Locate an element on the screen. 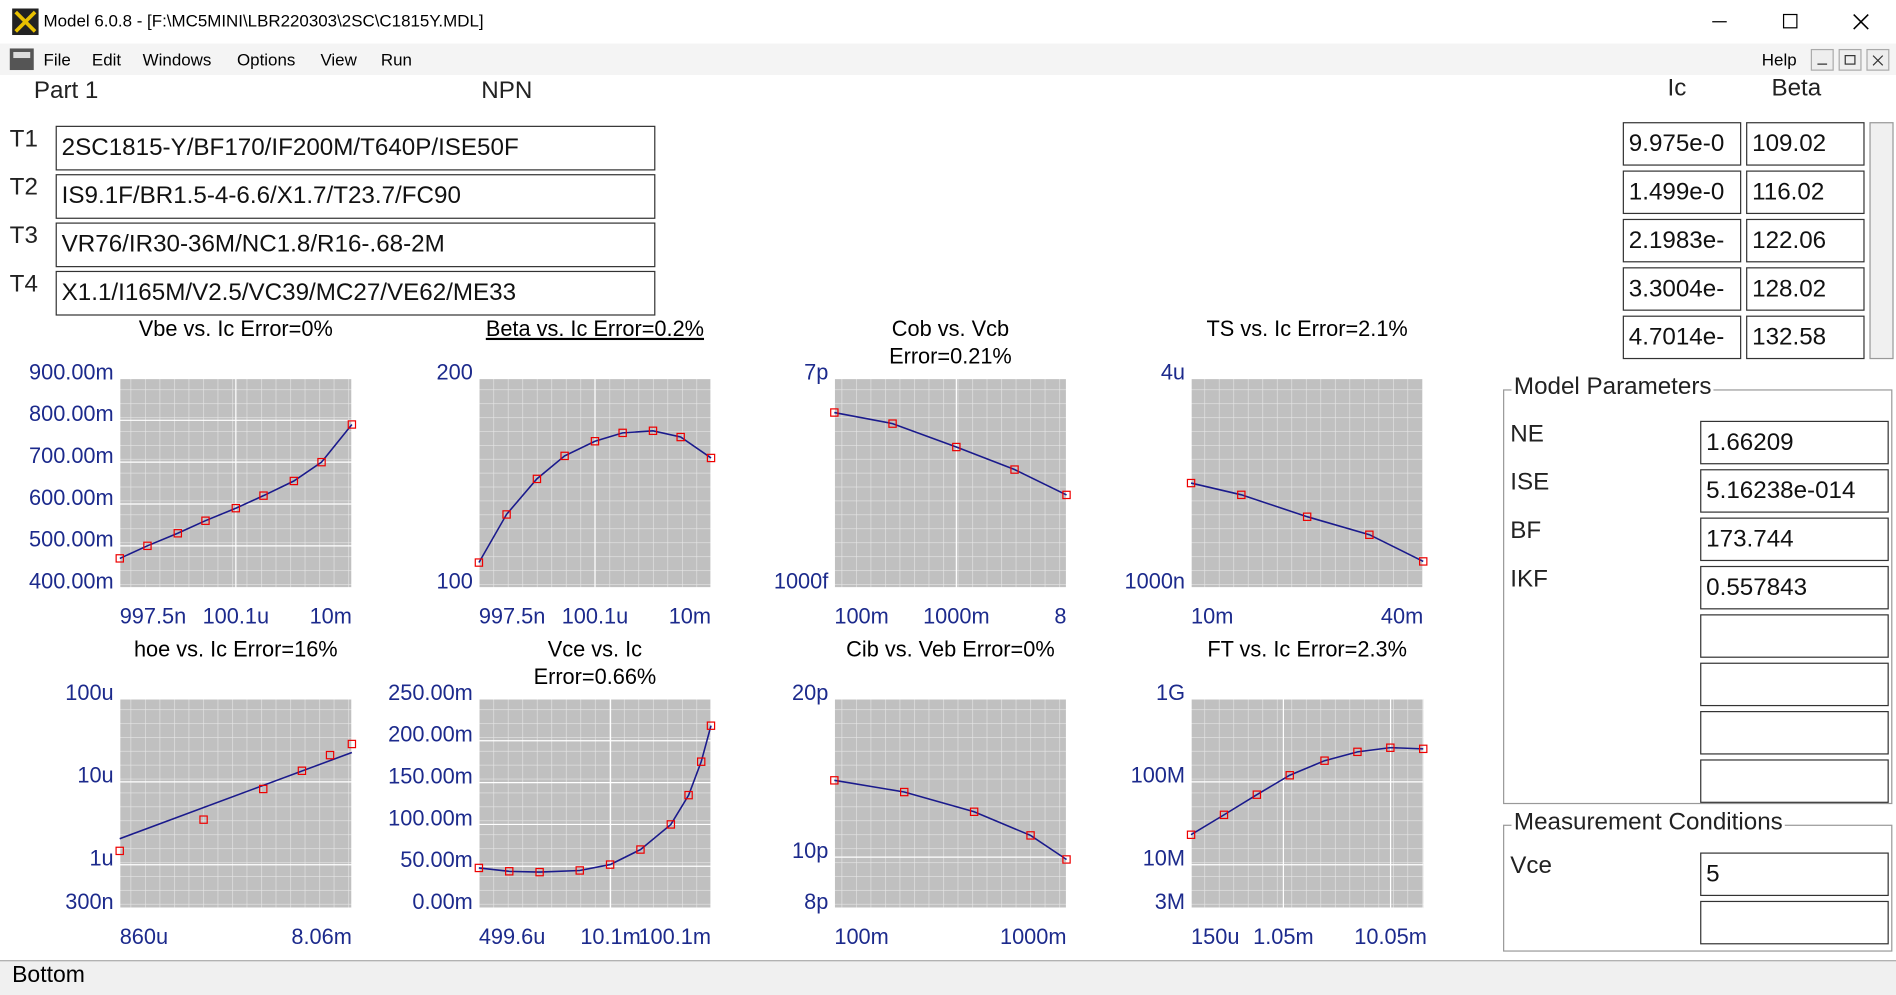  menu-item: Windows is located at coordinates (177, 59).